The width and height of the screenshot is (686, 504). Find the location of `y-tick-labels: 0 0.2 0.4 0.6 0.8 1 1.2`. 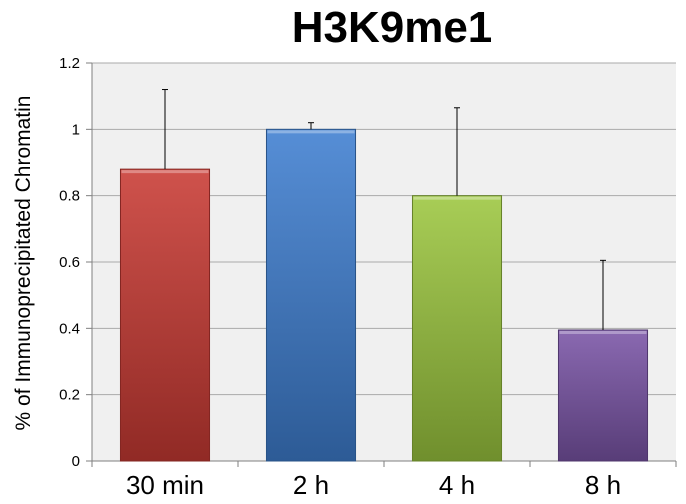

y-tick-labels: 0 0.2 0.4 0.6 0.8 1 1.2 is located at coordinates (69, 262).